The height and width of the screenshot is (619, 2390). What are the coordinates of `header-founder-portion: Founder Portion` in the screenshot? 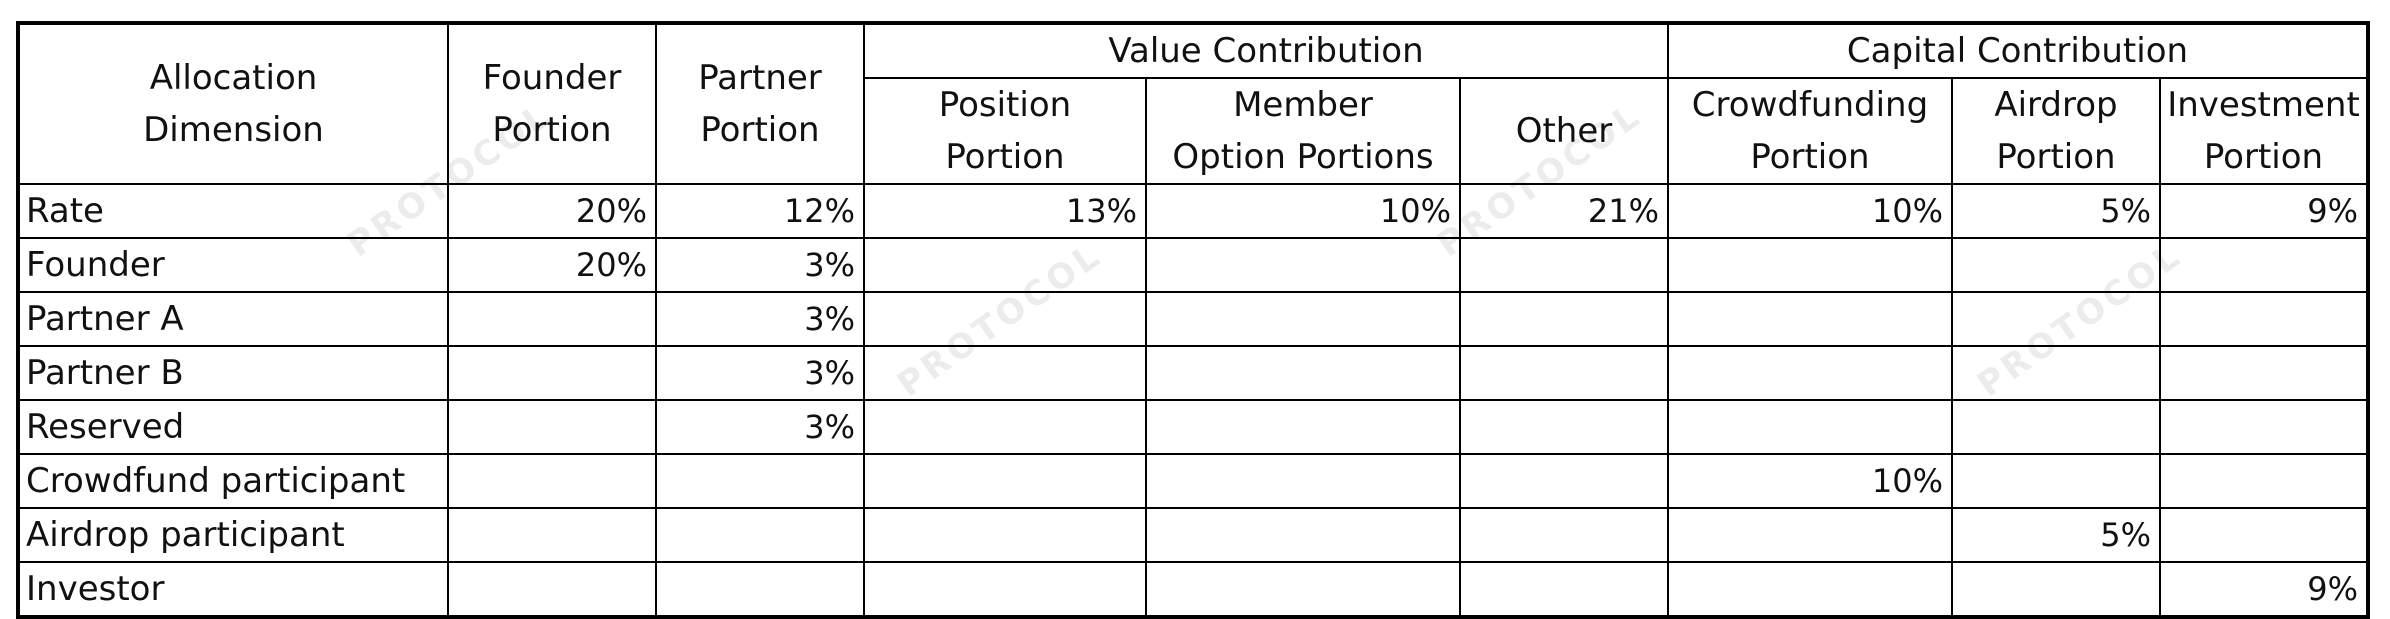 It's located at (552, 103).